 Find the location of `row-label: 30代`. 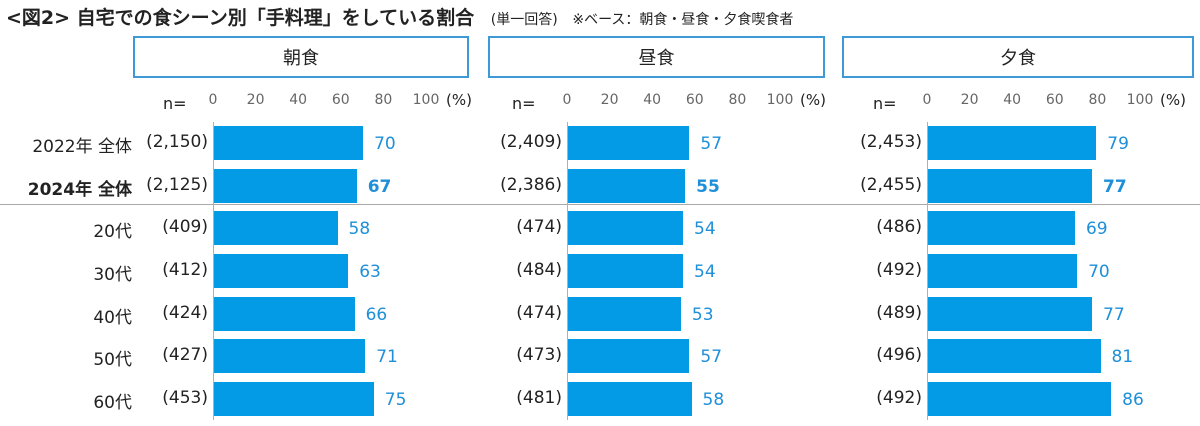

row-label: 30代 is located at coordinates (112, 275).